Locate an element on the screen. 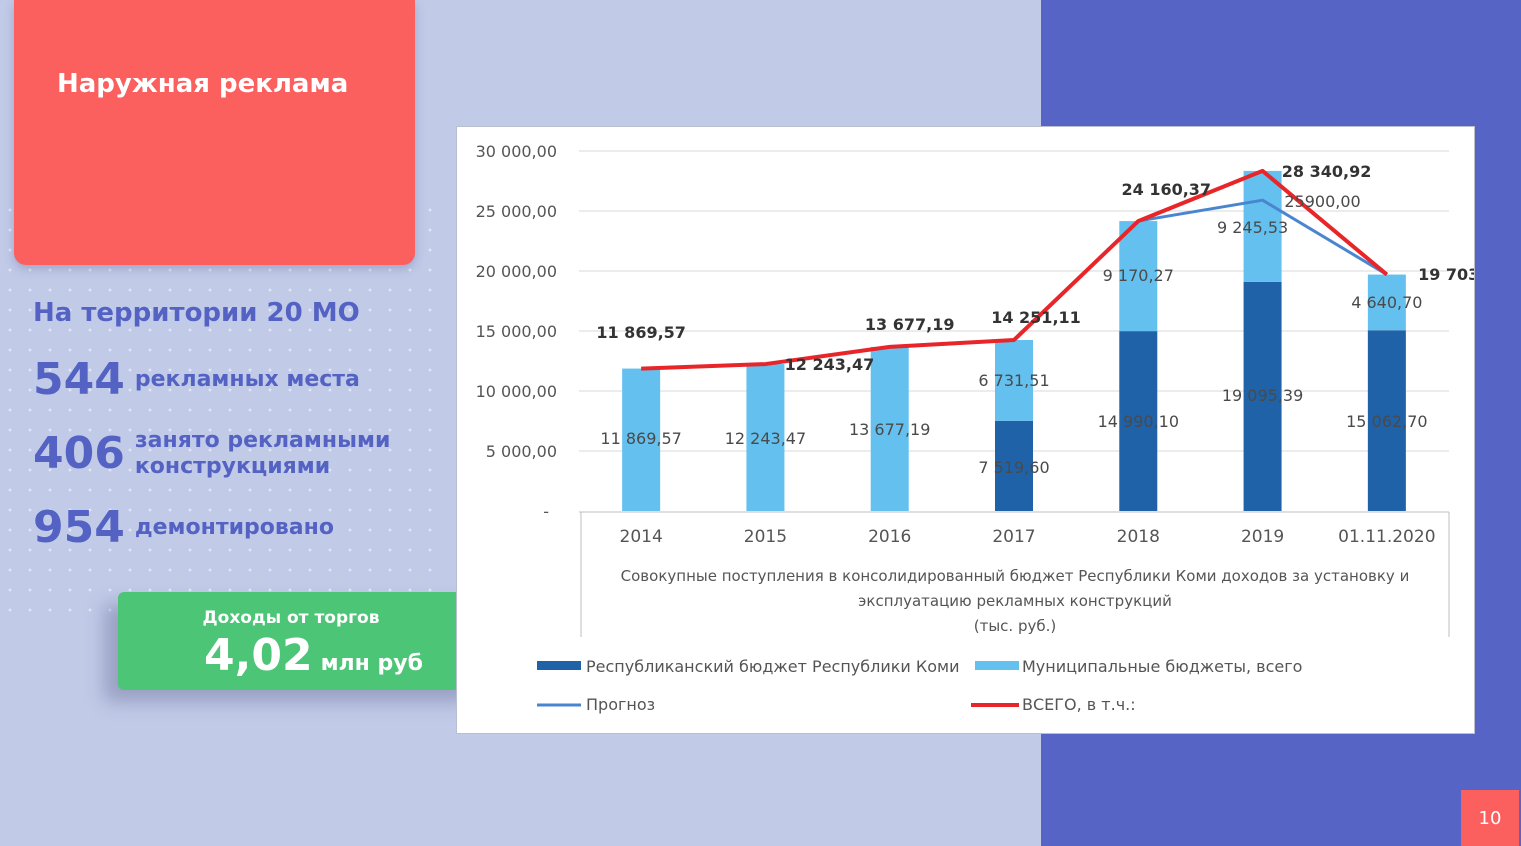 The height and width of the screenshot is (846, 1521). label-republic: 19 095,39 is located at coordinates (1262, 395).